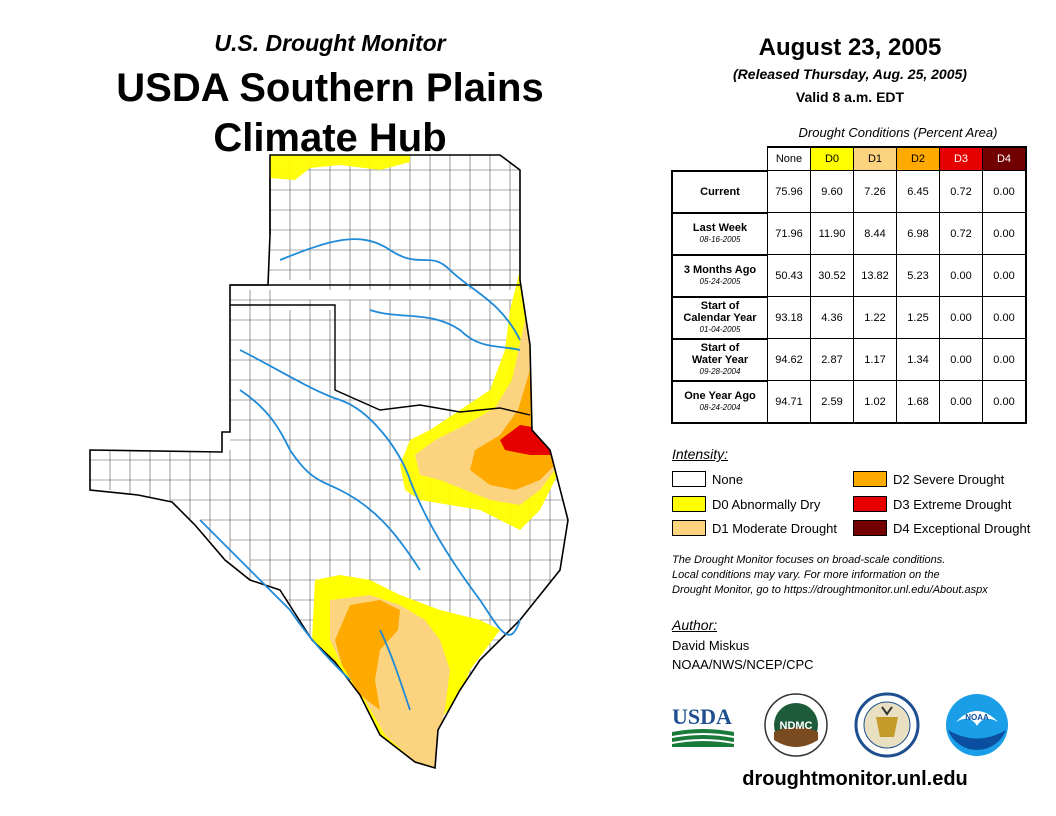 The width and height of the screenshot is (1056, 816). I want to click on legend-title: Intensity:, so click(700, 454).